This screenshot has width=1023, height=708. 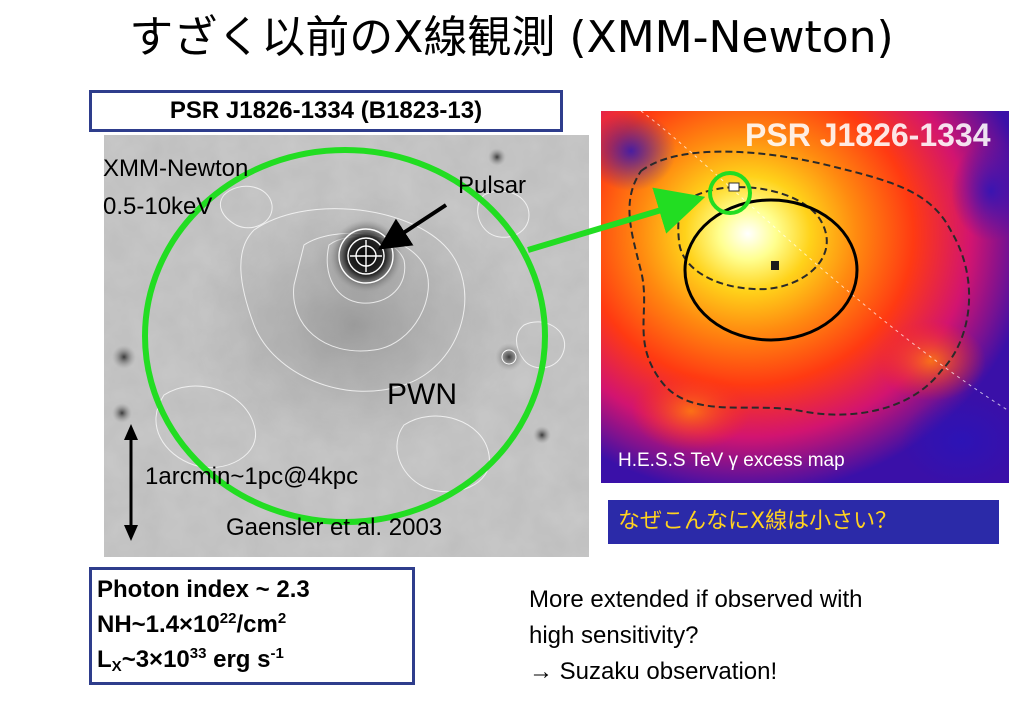 I want to click on xmm-energy-band-label: 0.5-10keV, so click(x=158, y=206).